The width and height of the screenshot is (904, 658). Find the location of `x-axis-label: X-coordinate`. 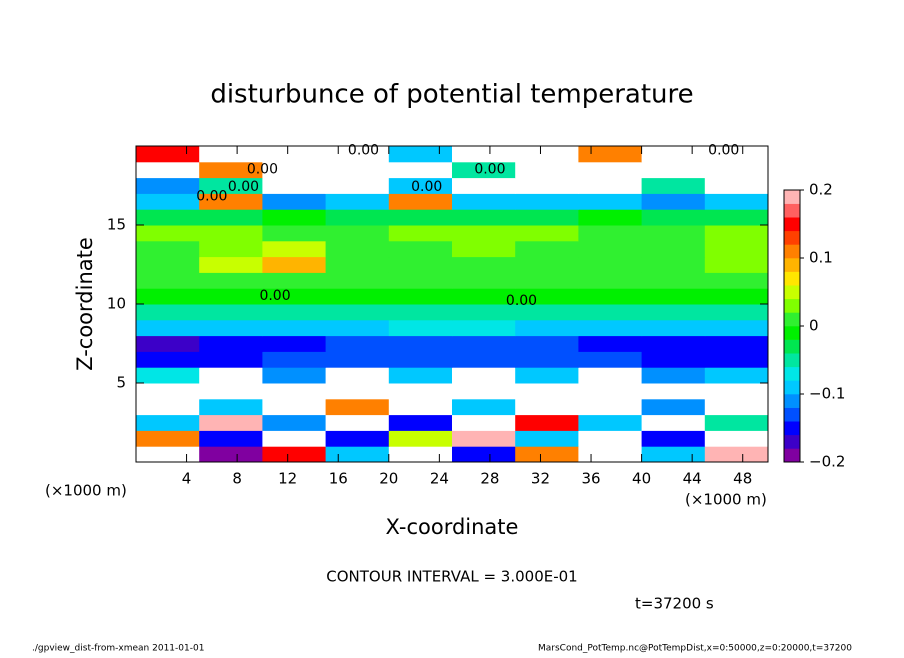

x-axis-label: X-coordinate is located at coordinates (452, 527).